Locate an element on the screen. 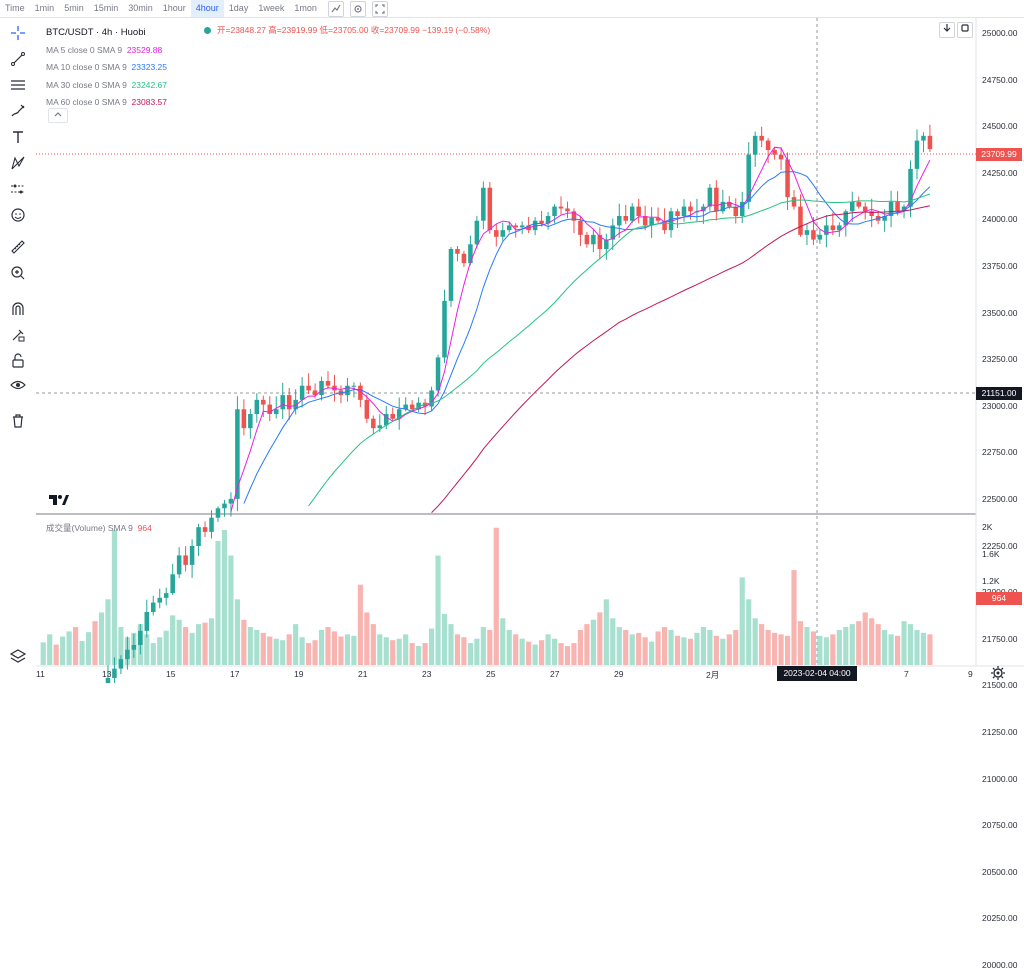 The height and width of the screenshot is (970, 1024). interval-15min: 15min is located at coordinates (106, 8).